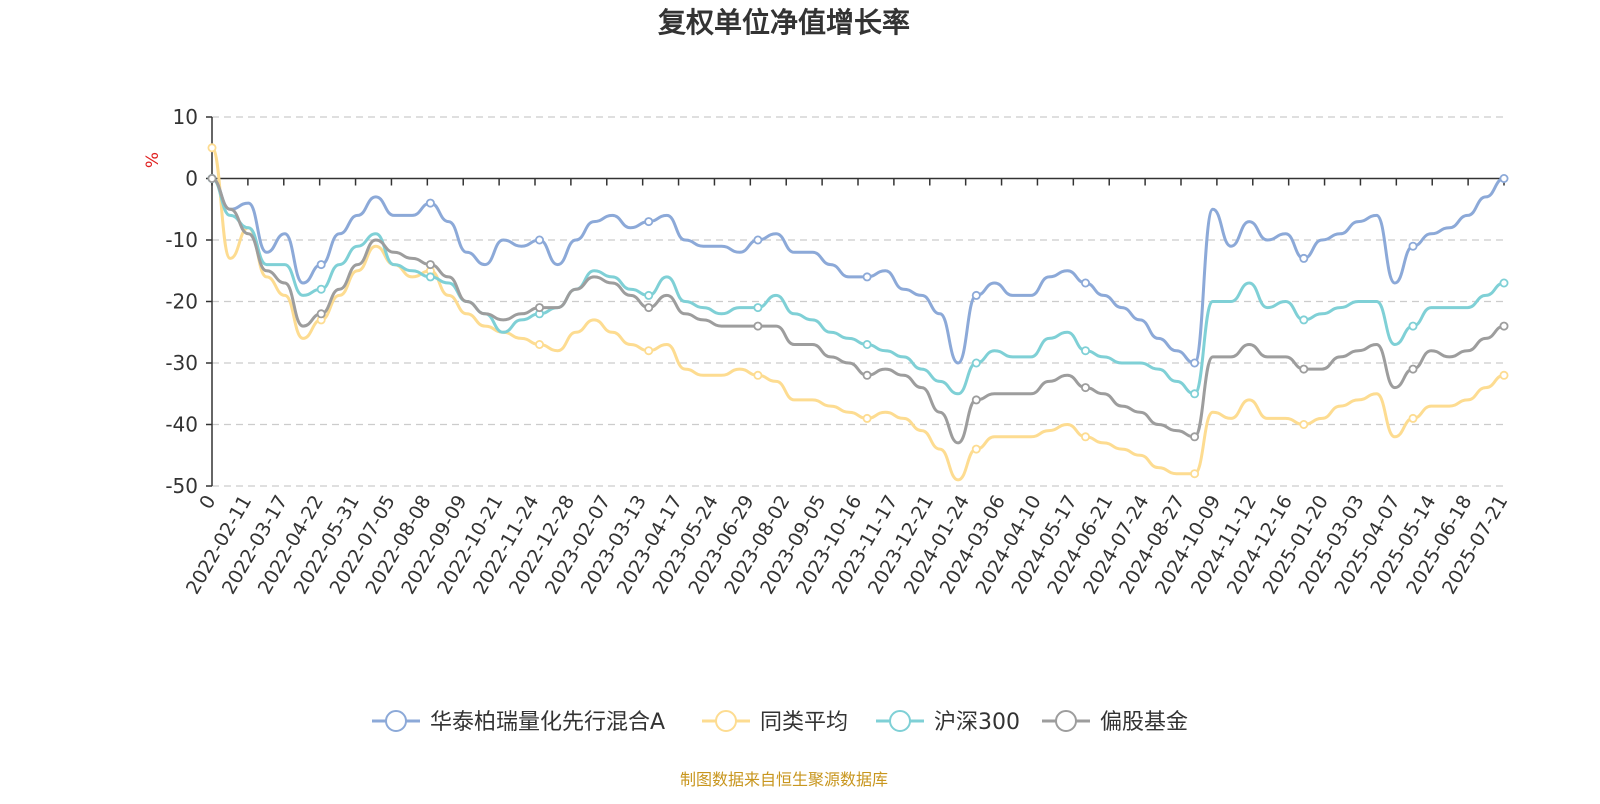 This screenshot has height=804, width=1600. What do you see at coordinates (1144, 722) in the screenshot?
I see `legend-label: 偏股基金` at bounding box center [1144, 722].